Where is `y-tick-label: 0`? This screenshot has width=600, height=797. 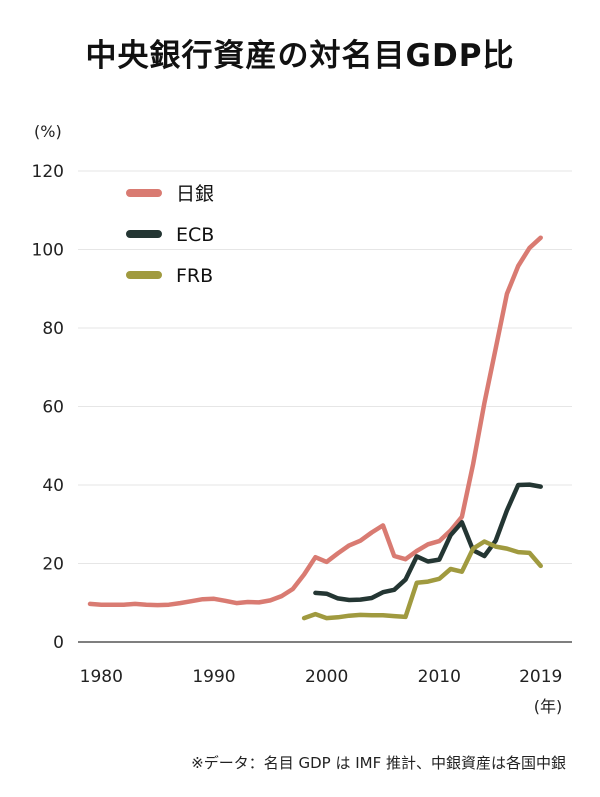 y-tick-label: 0 is located at coordinates (58, 643).